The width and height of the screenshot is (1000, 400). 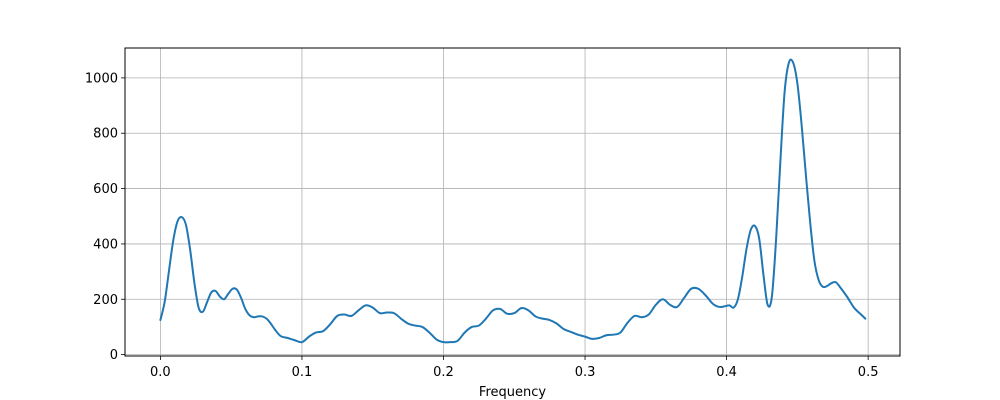 What do you see at coordinates (726, 372) in the screenshot?
I see `x-tick-label: 0.4` at bounding box center [726, 372].